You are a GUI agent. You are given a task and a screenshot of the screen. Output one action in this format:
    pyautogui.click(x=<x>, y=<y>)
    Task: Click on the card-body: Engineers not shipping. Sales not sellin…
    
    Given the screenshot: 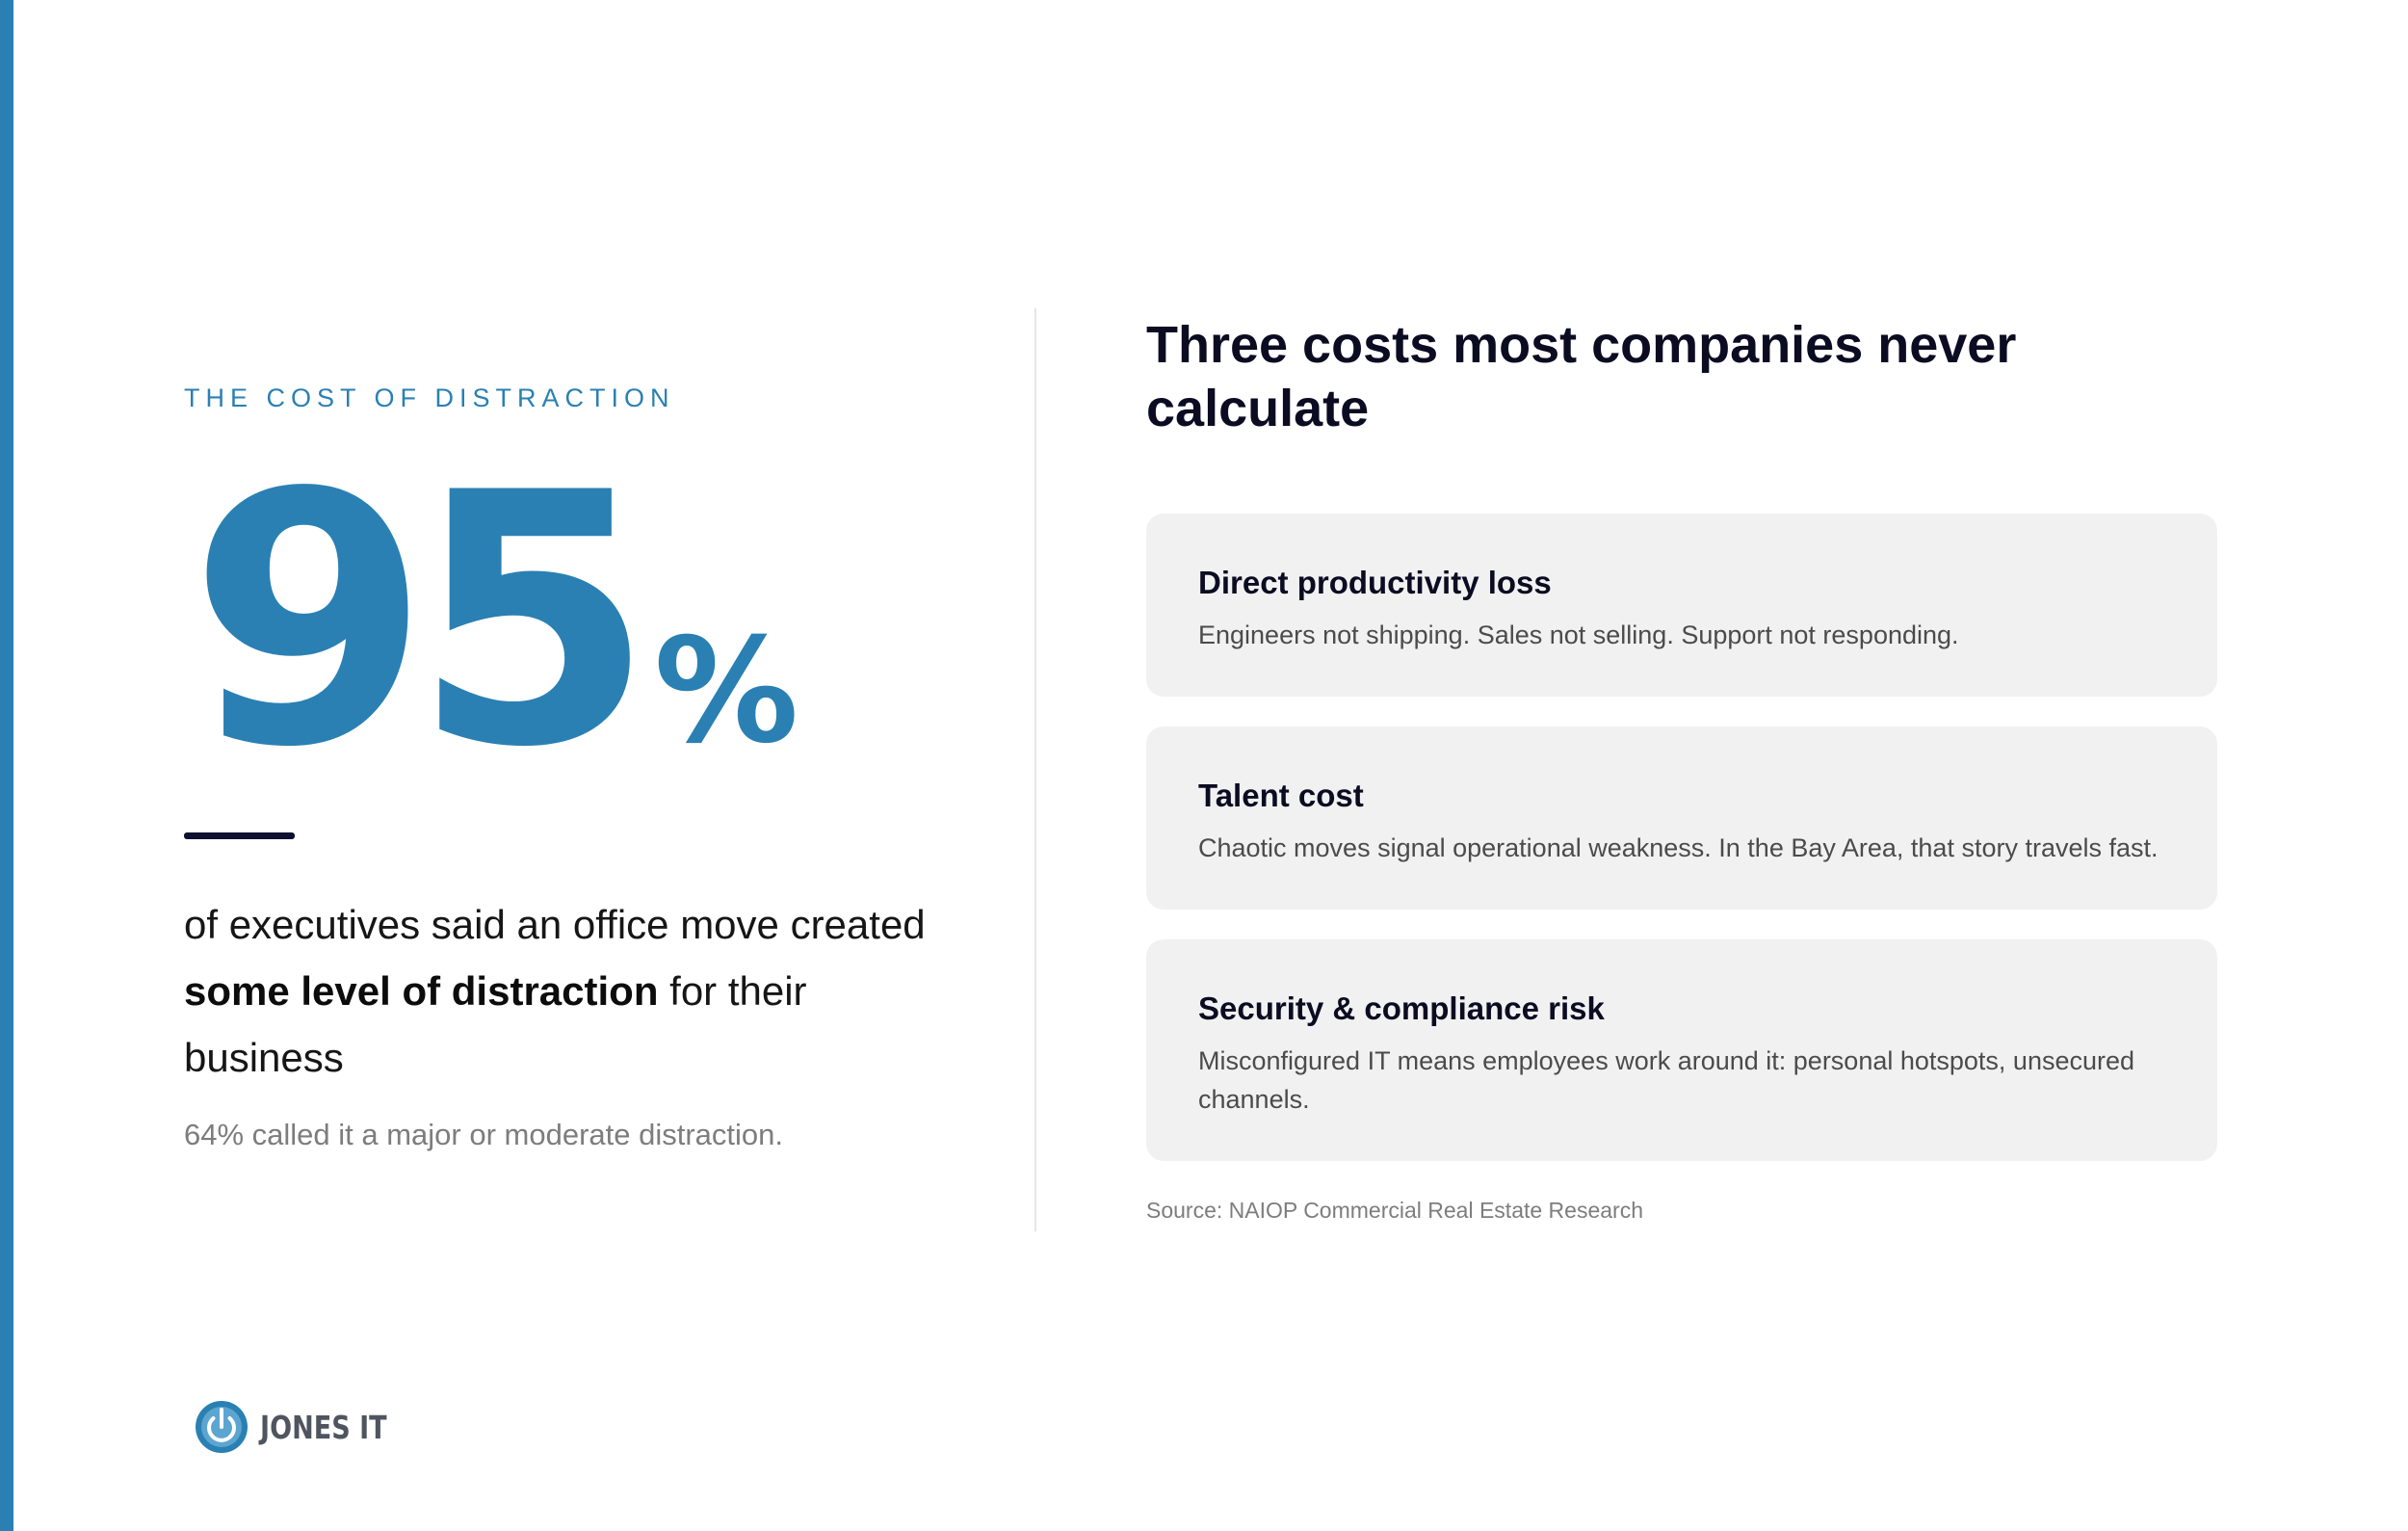 What is the action you would take?
    pyautogui.click(x=1578, y=634)
    